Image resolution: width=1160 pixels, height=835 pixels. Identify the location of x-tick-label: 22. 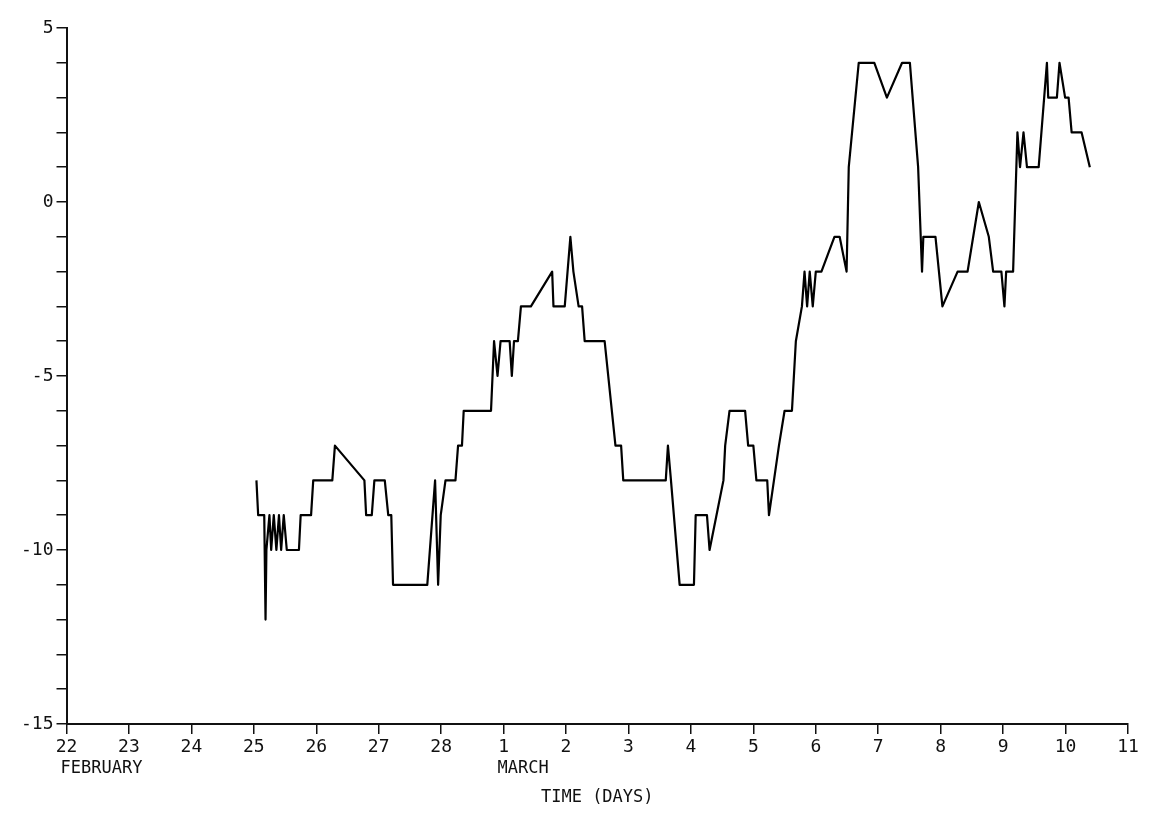
(66, 746).